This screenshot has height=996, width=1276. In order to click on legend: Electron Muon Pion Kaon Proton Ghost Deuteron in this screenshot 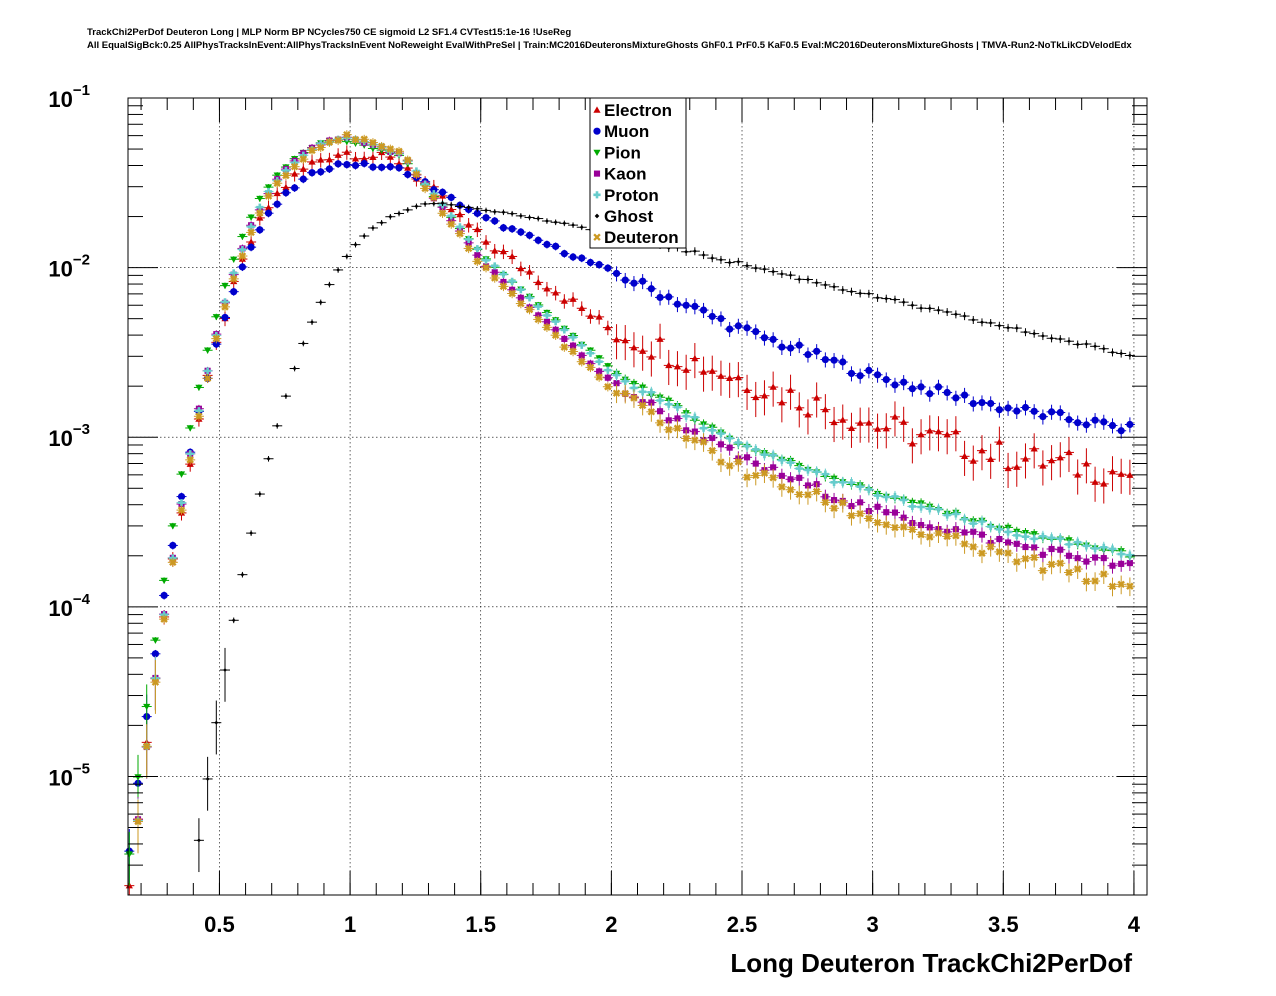, I will do `click(638, 173)`.